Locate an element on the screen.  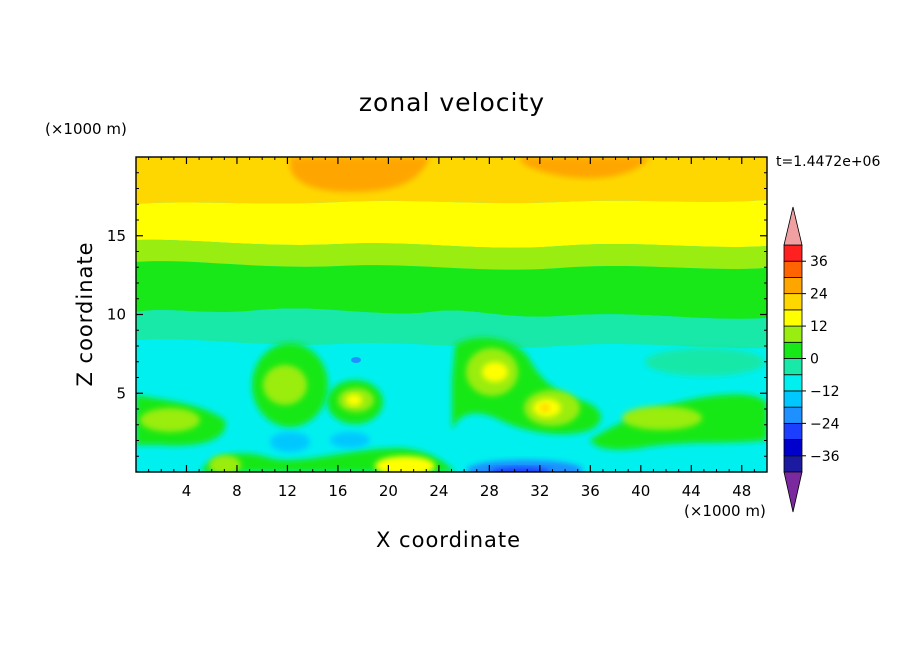
x-tick-label: 20 is located at coordinates (388, 491).